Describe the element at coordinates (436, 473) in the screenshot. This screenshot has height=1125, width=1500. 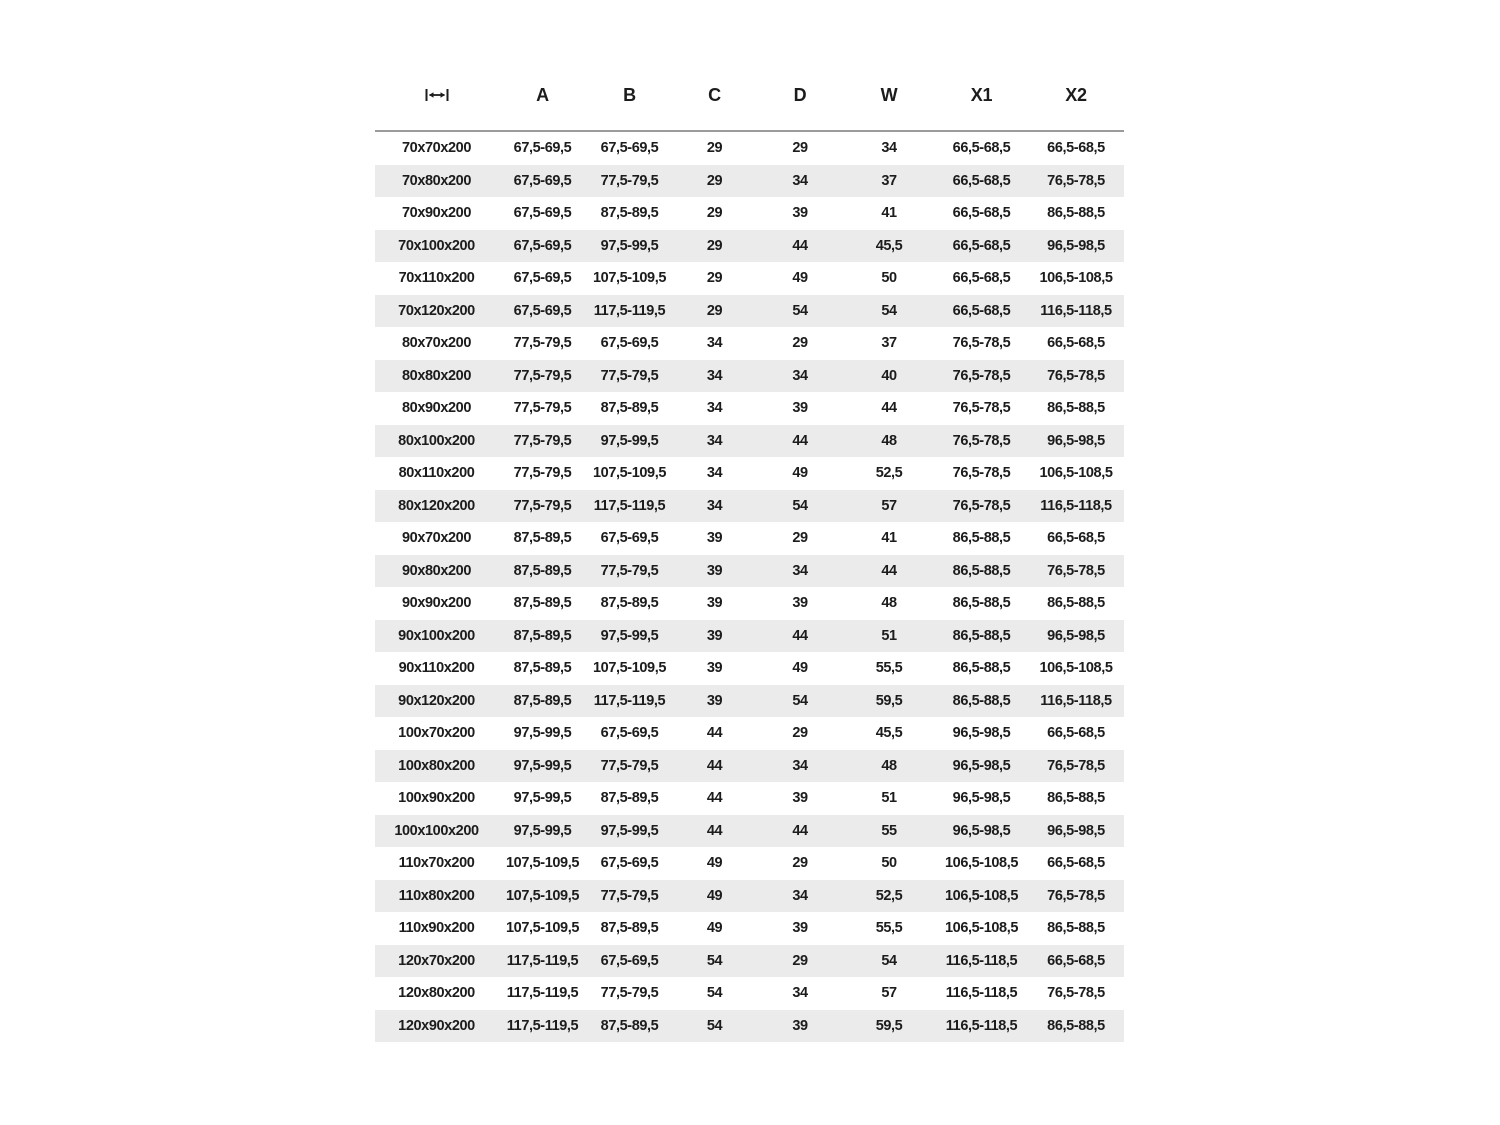
I see `size-cell: 80x110x200` at that location.